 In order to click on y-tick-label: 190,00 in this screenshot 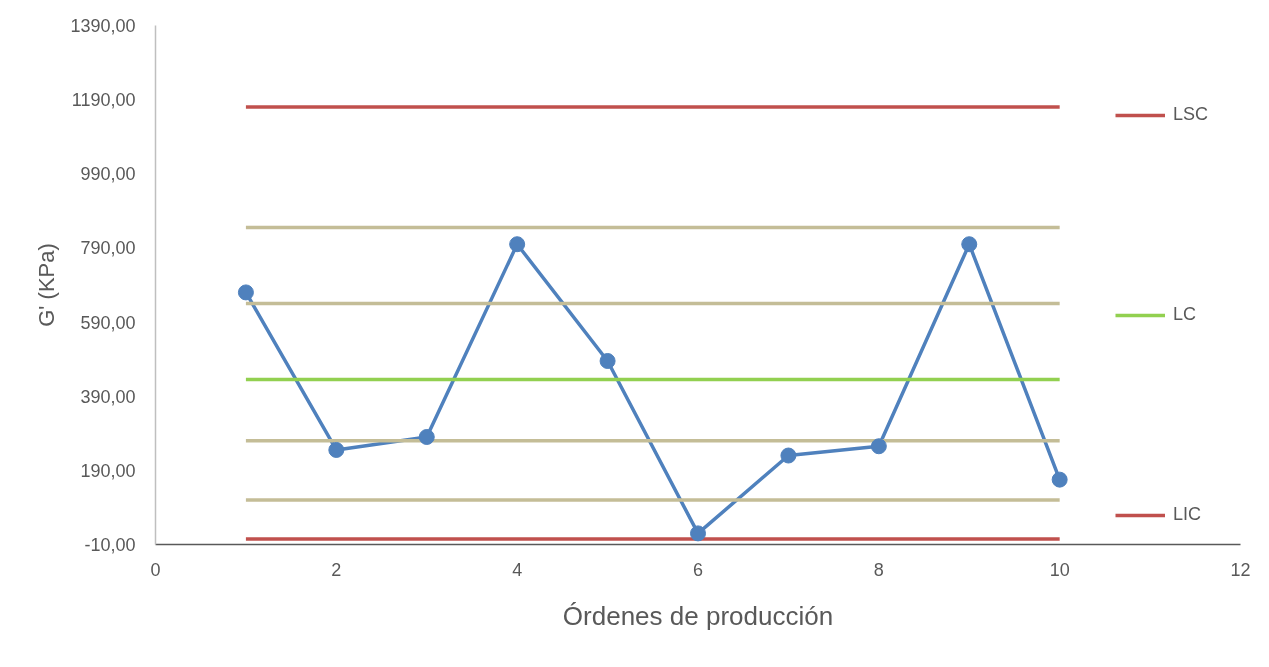, I will do `click(108, 470)`.